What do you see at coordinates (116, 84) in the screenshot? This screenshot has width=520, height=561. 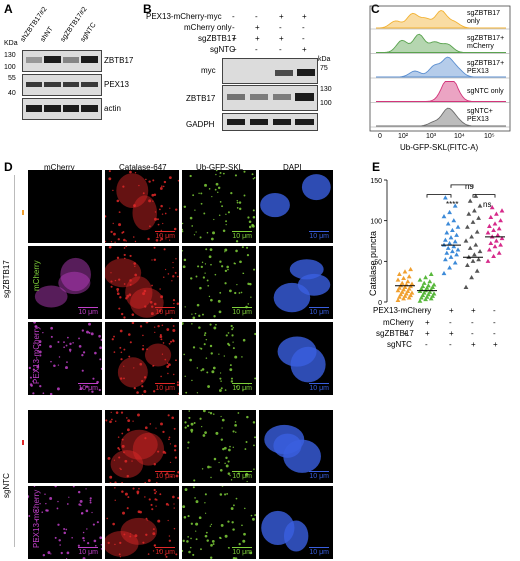 I see `row-label-pex13-a: PEX13` at bounding box center [116, 84].